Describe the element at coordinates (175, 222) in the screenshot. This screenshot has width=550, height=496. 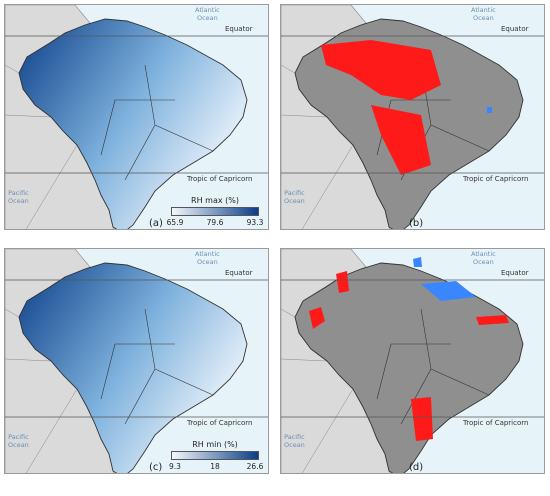
I see `legend-tick: 65.9` at that location.